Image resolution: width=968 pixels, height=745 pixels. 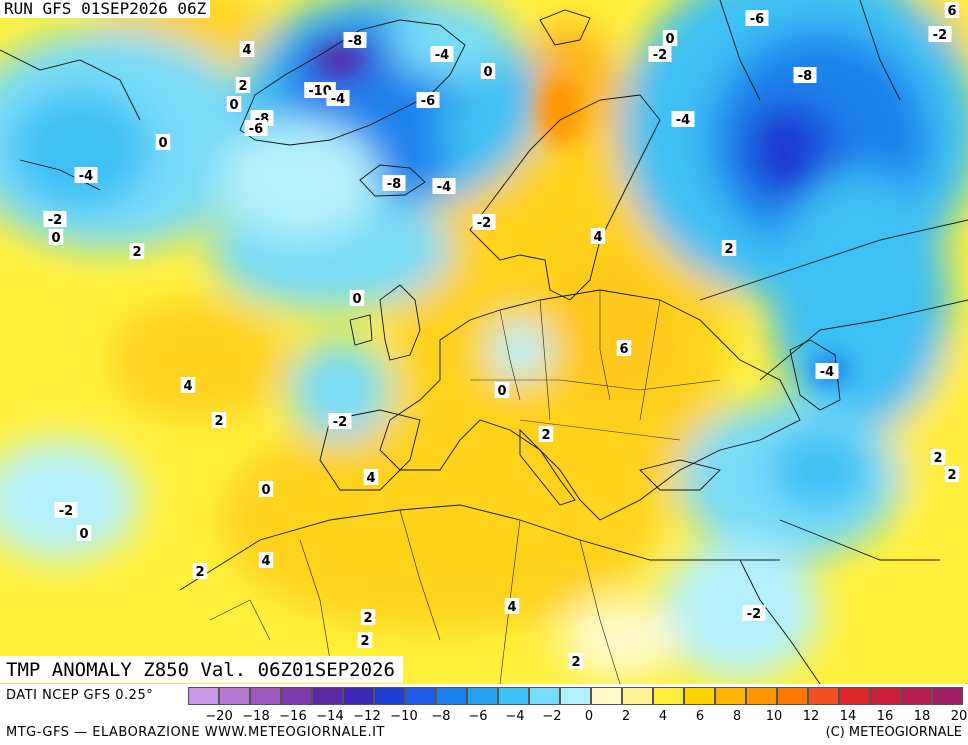 I want to click on scale-tick-label: 0, so click(x=589, y=716).